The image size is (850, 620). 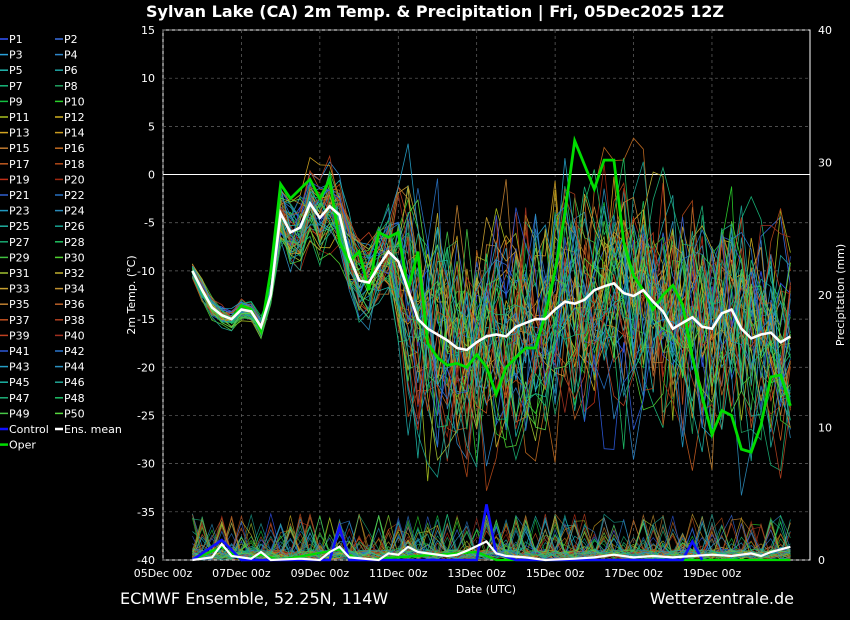 What do you see at coordinates (74, 382) in the screenshot?
I see `legend-label: P46` at bounding box center [74, 382].